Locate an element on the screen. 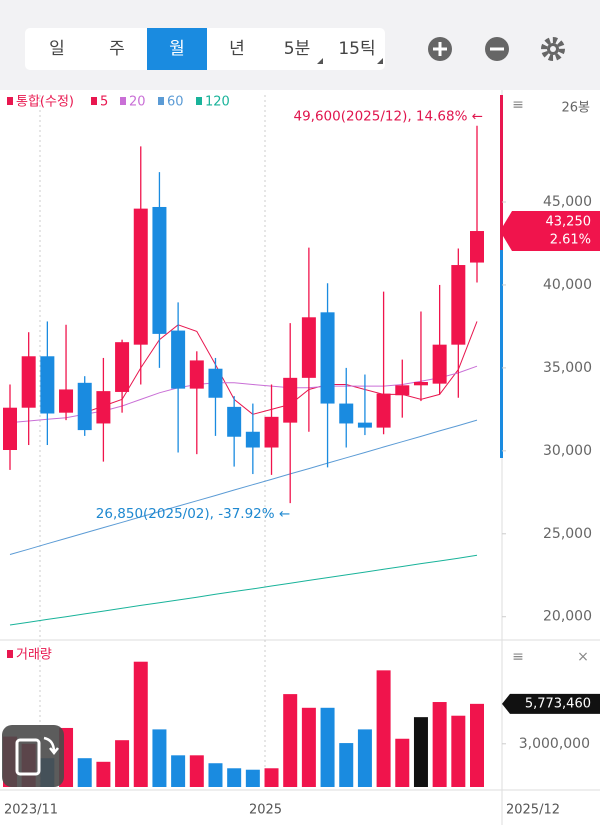 This screenshot has height=825, width=600. tab: 월 is located at coordinates (177, 49).